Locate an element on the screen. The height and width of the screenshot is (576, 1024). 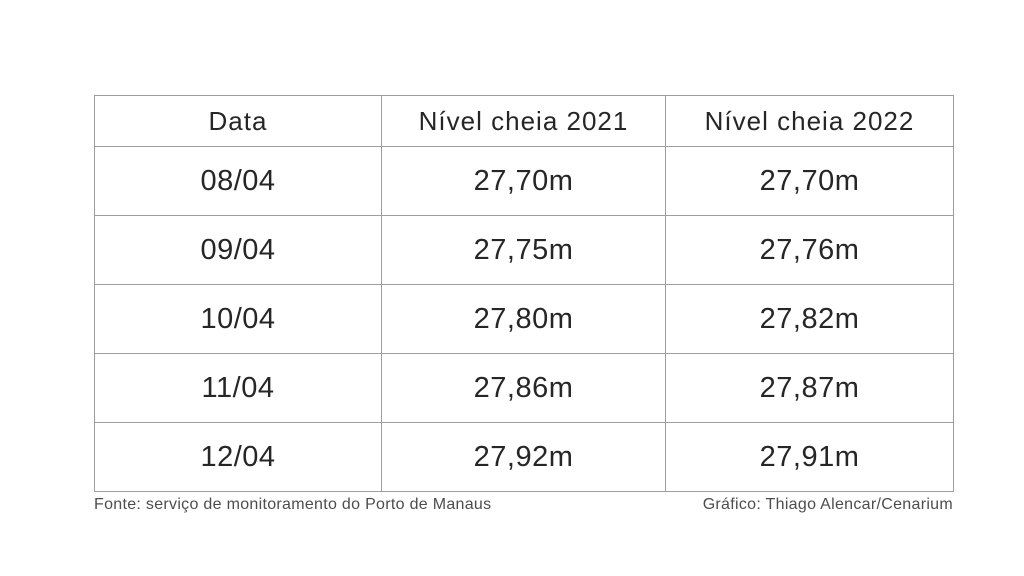
cell-level-2021: 27,92m is located at coordinates (523, 457).